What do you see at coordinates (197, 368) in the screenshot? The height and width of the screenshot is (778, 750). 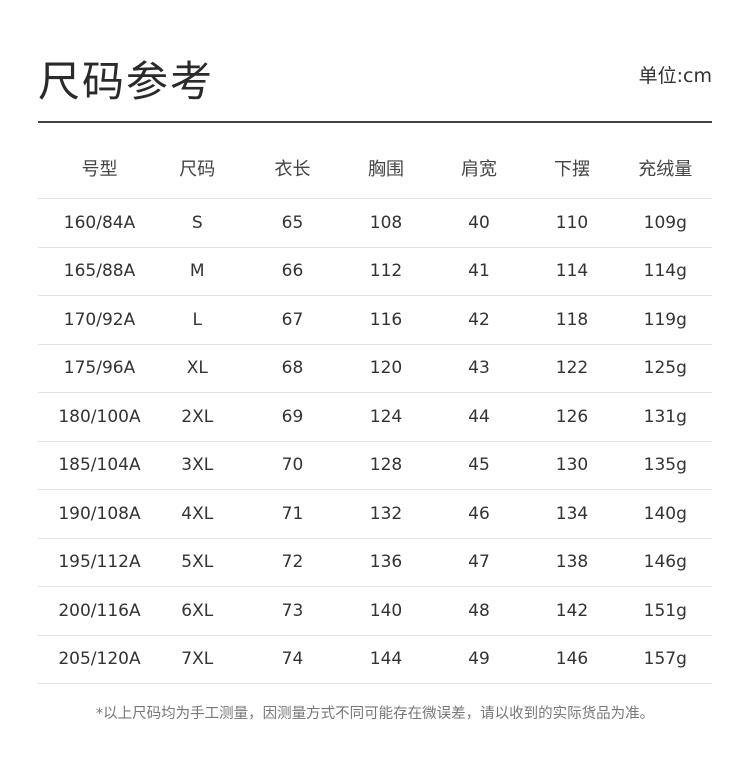 I see `table-cell: XL` at bounding box center [197, 368].